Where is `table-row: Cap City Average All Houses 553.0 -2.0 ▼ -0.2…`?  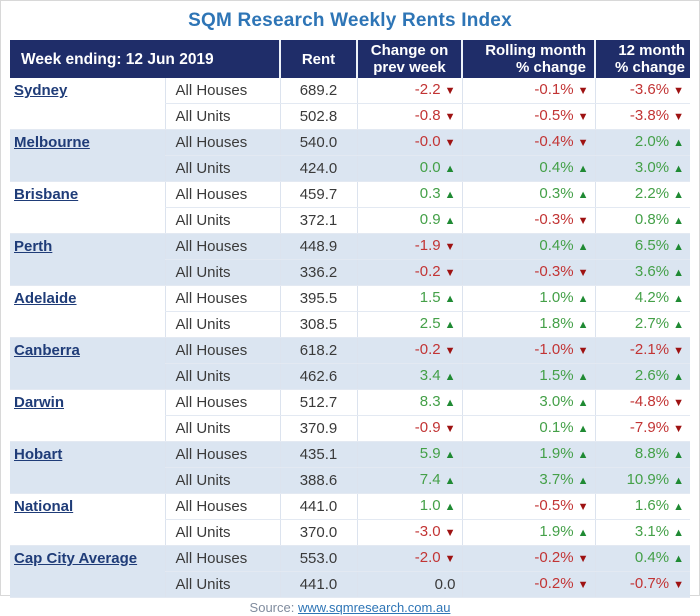
table-row: Cap City Average All Houses 553.0 -2.0 ▼ -0.2… is located at coordinates (350, 571).